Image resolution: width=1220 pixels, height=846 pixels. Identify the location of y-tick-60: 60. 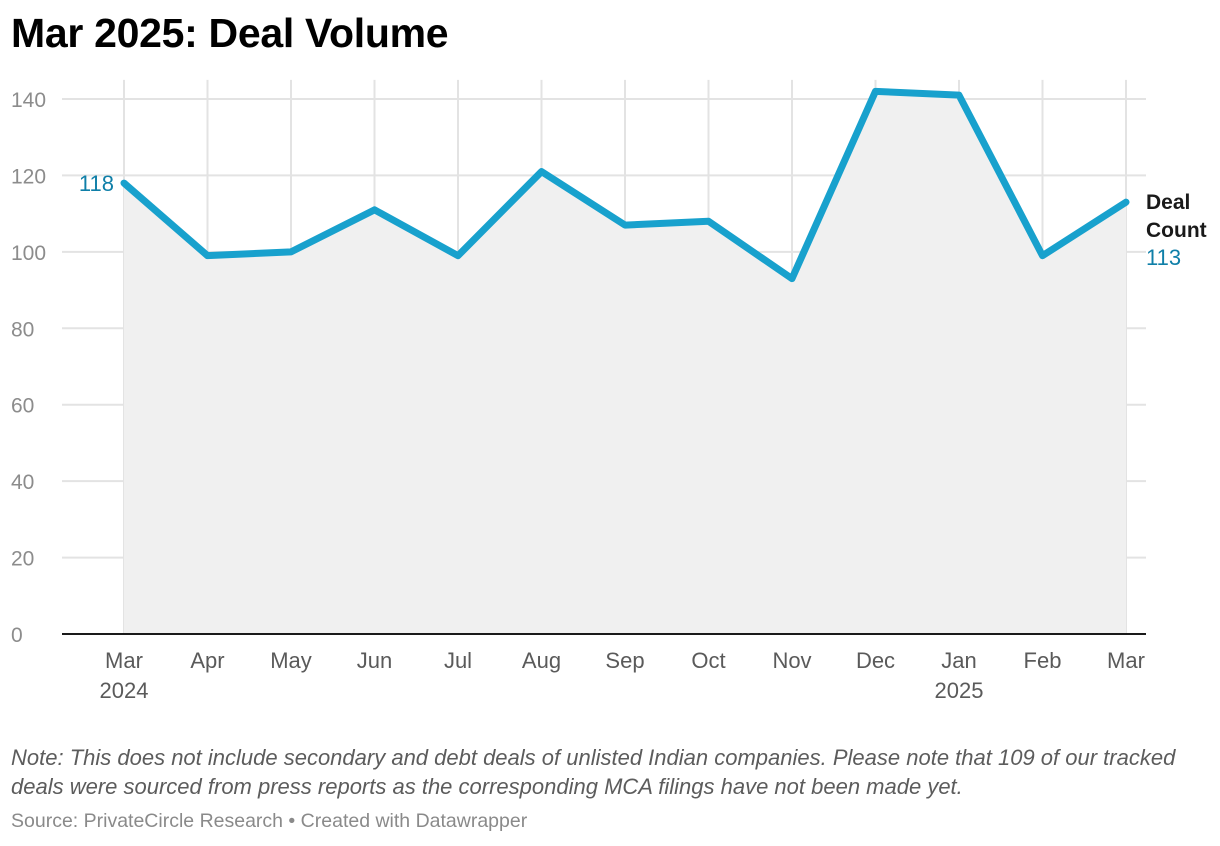
(22, 406).